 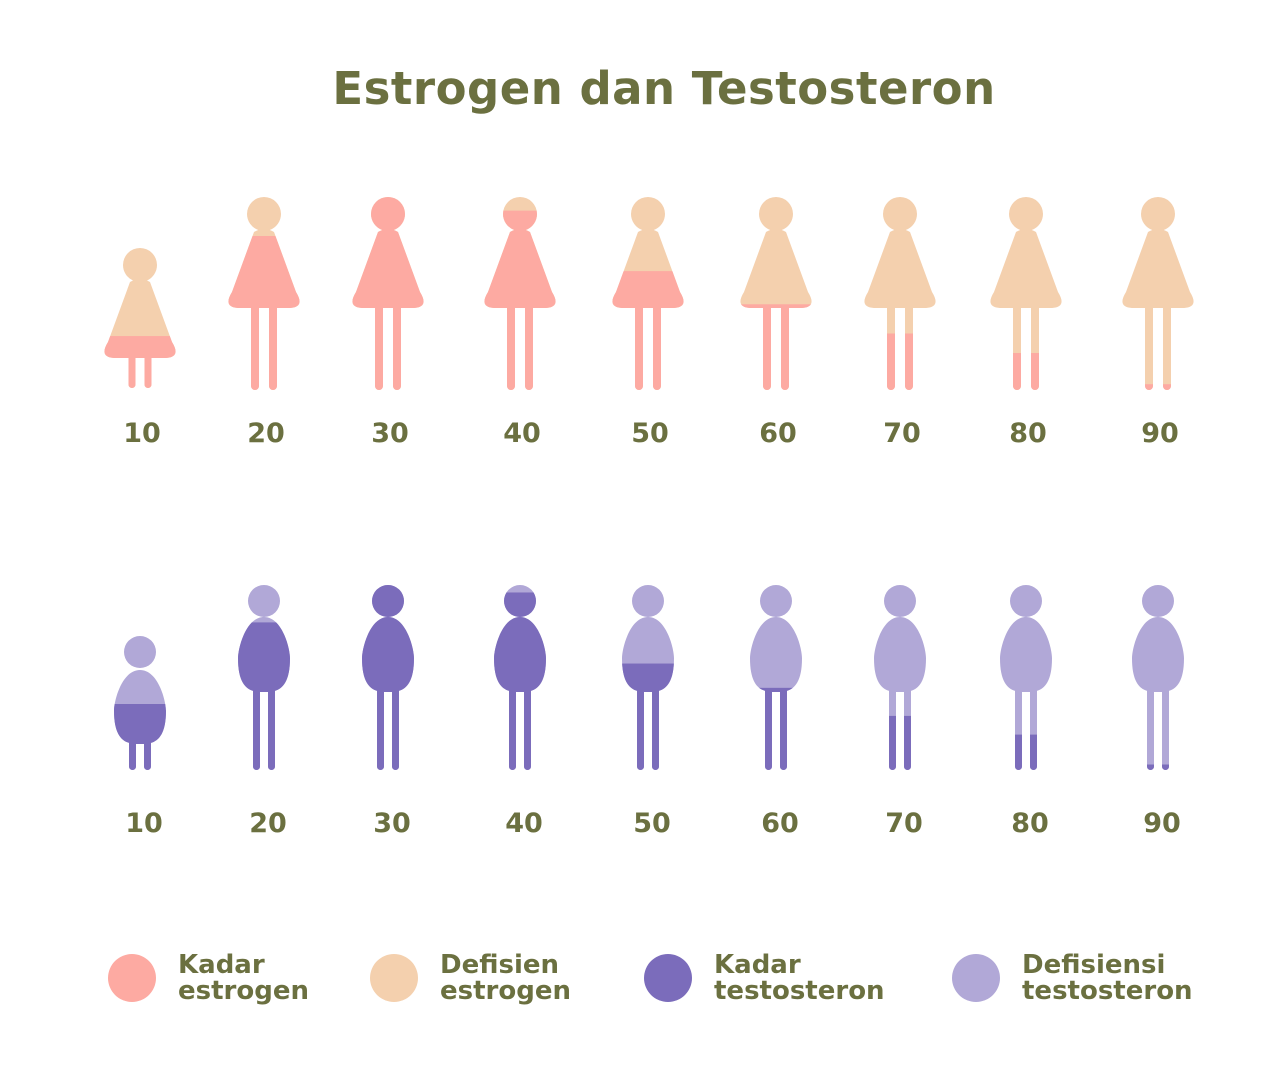 What do you see at coordinates (650, 433) in the screenshot?
I see `estrogen-age-label: 50` at bounding box center [650, 433].